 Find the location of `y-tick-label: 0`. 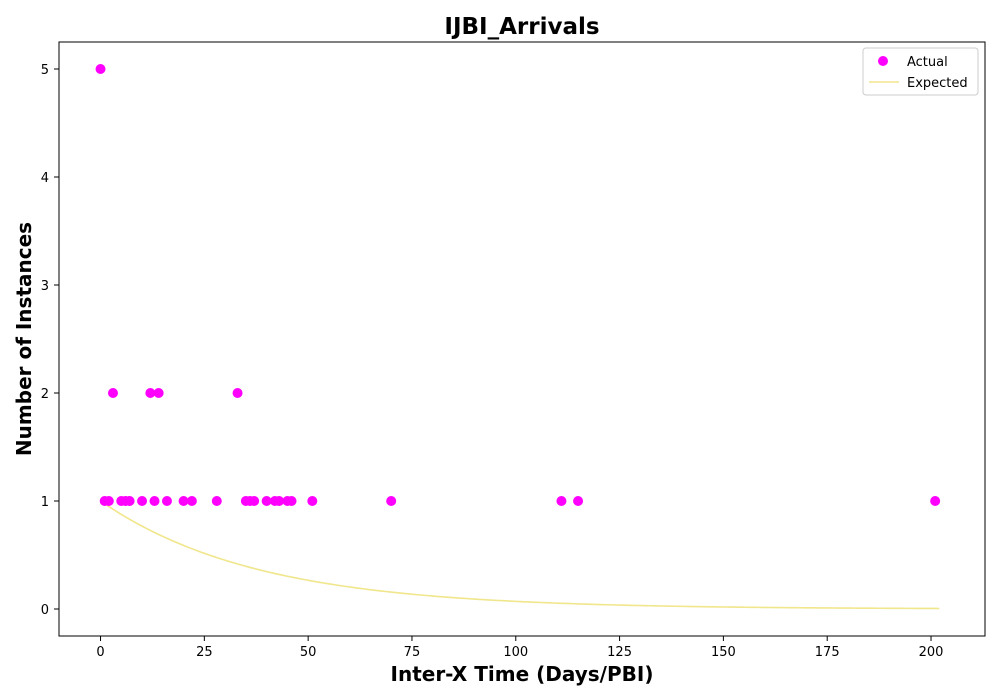

y-tick-label: 0 is located at coordinates (45, 610).